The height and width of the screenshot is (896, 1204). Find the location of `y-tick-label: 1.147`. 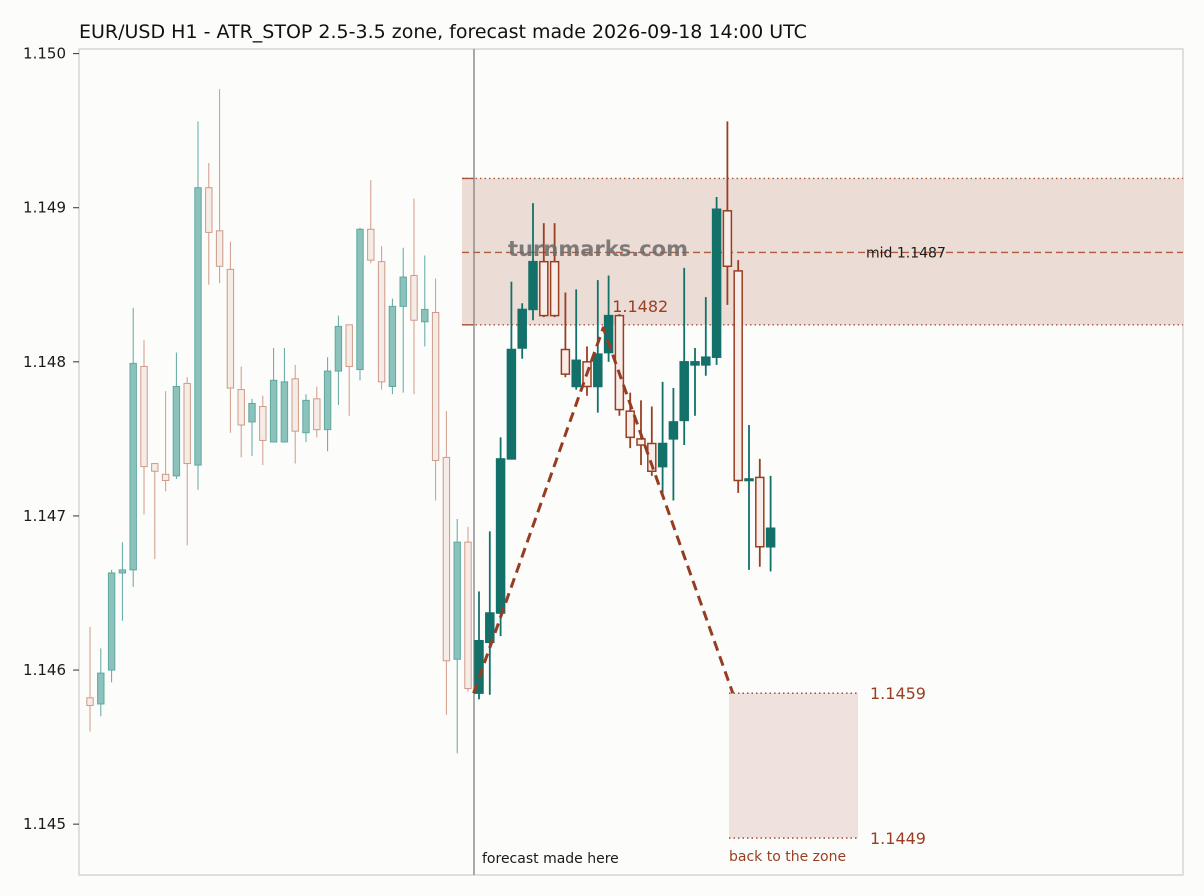

y-tick-label: 1.147 is located at coordinates (44, 516).